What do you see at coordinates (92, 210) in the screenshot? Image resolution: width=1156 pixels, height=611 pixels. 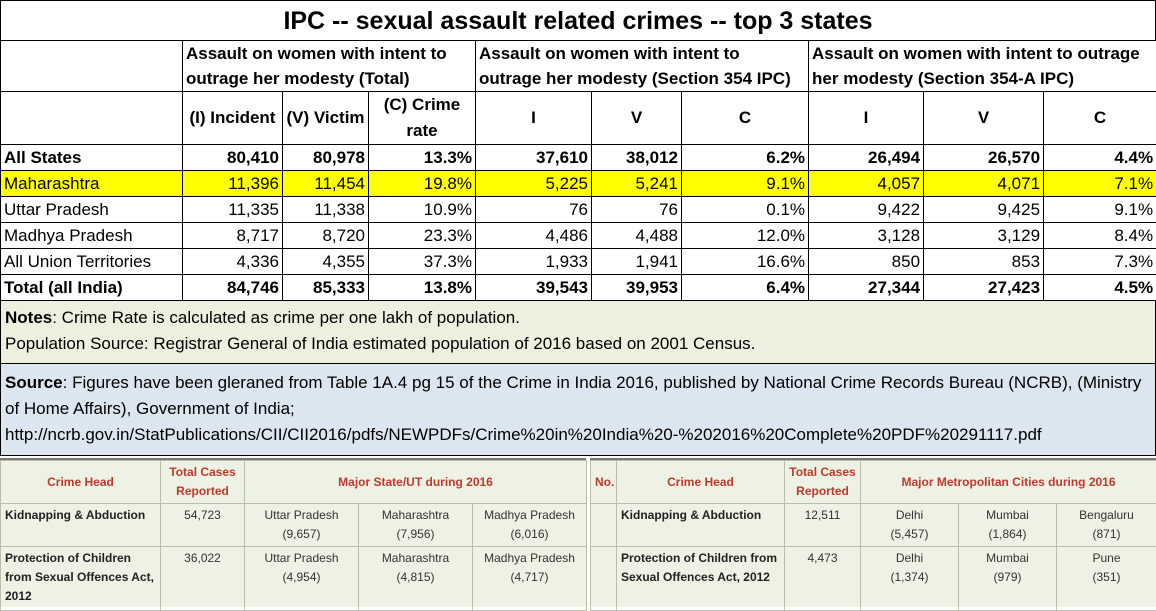 I see `row-label: Uttar Pradesh` at bounding box center [92, 210].